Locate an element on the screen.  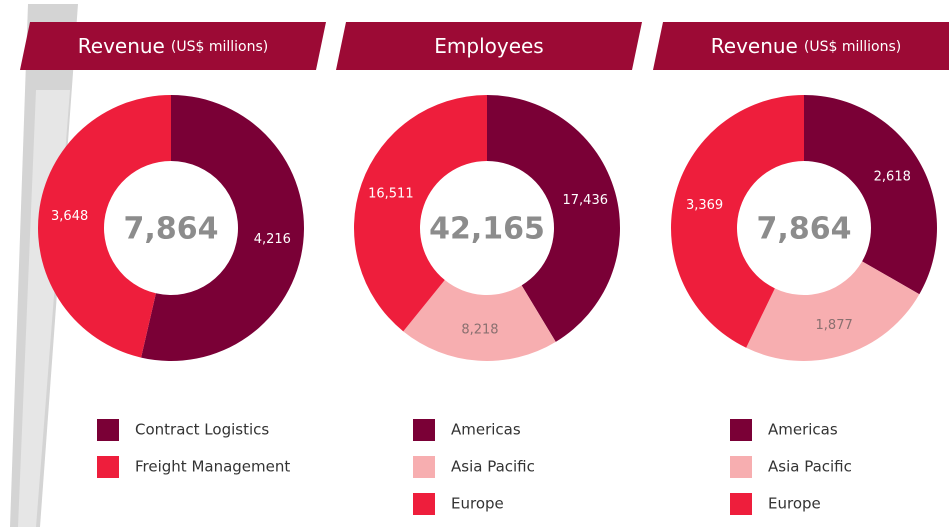
value-label: 16,511 is located at coordinates (391, 193).